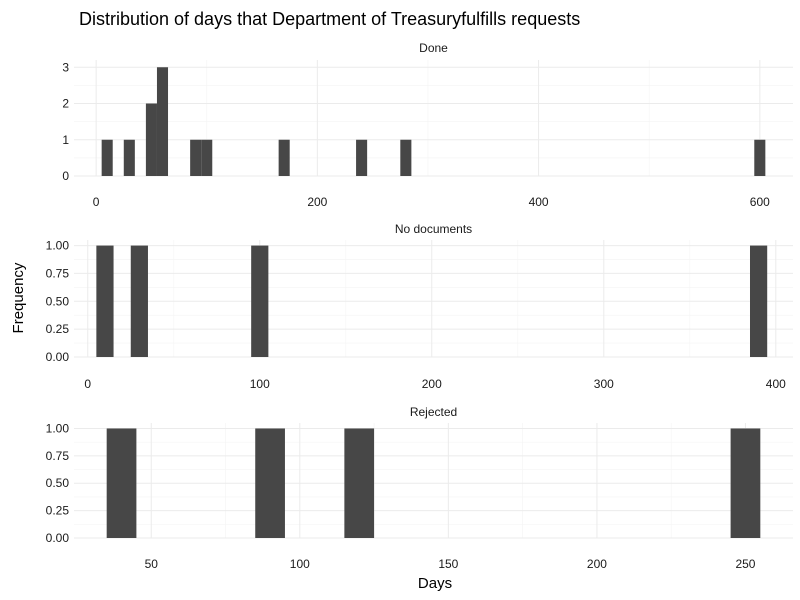  I want to click on facet-title: No documents, so click(433, 229).